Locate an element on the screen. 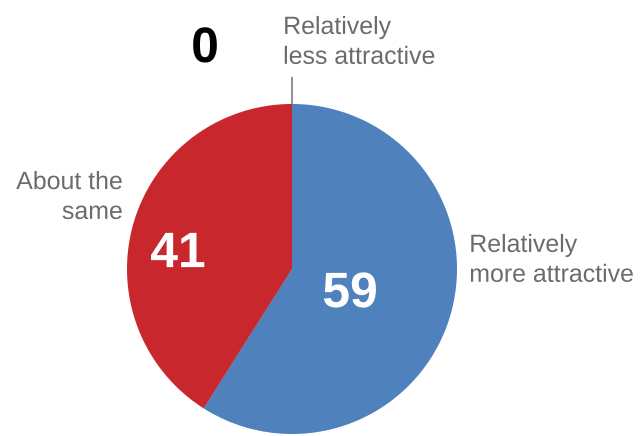  data-label: 59 is located at coordinates (350, 290).